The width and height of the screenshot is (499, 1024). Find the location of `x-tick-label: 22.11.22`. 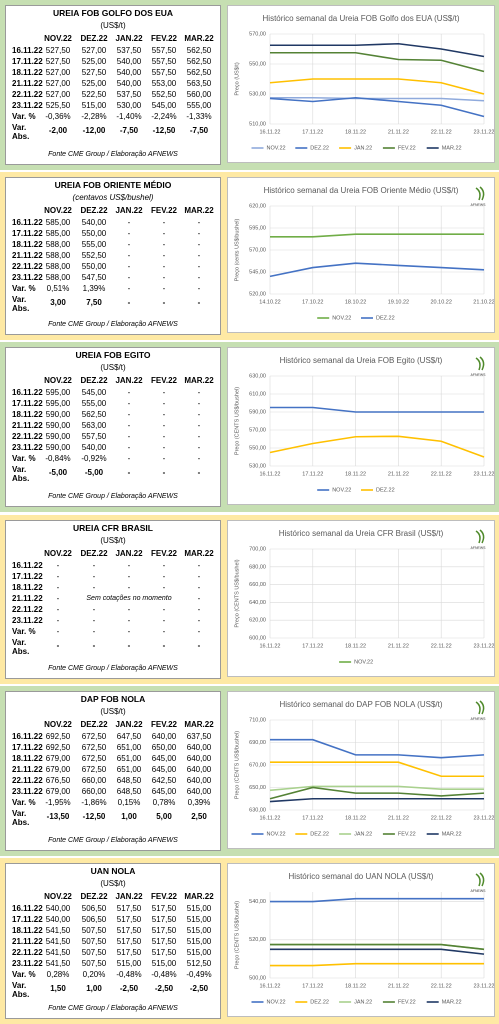

x-tick-label: 22.11.22 is located at coordinates (441, 818).